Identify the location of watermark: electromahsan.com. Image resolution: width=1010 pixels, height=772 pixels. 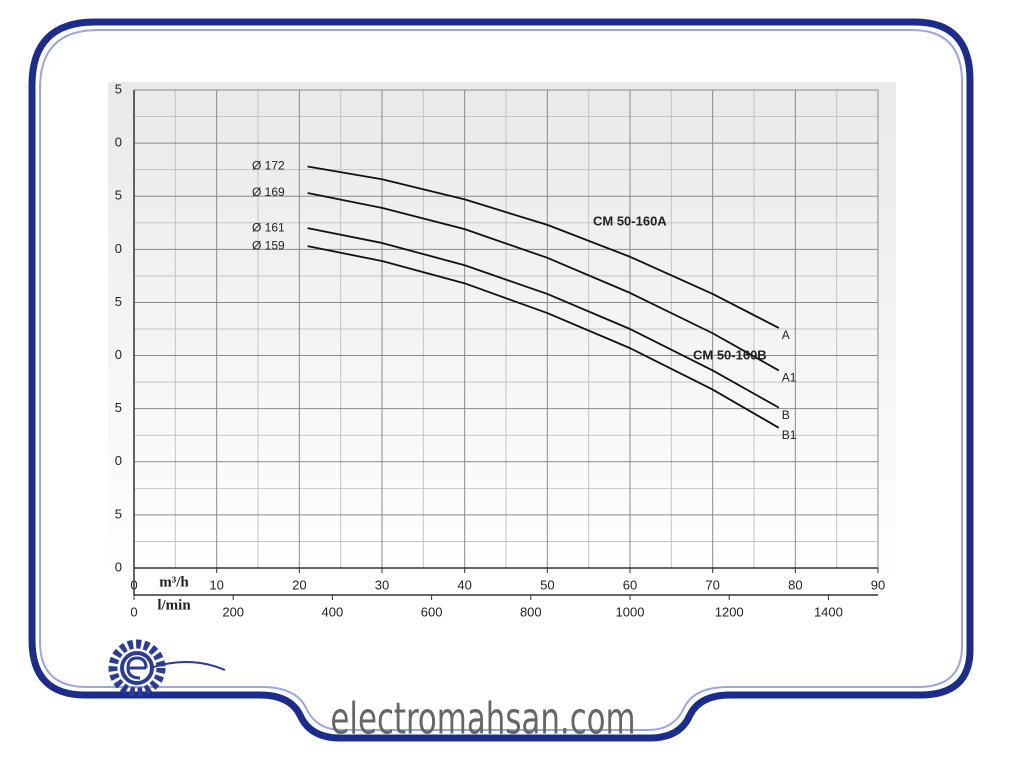
(482, 719).